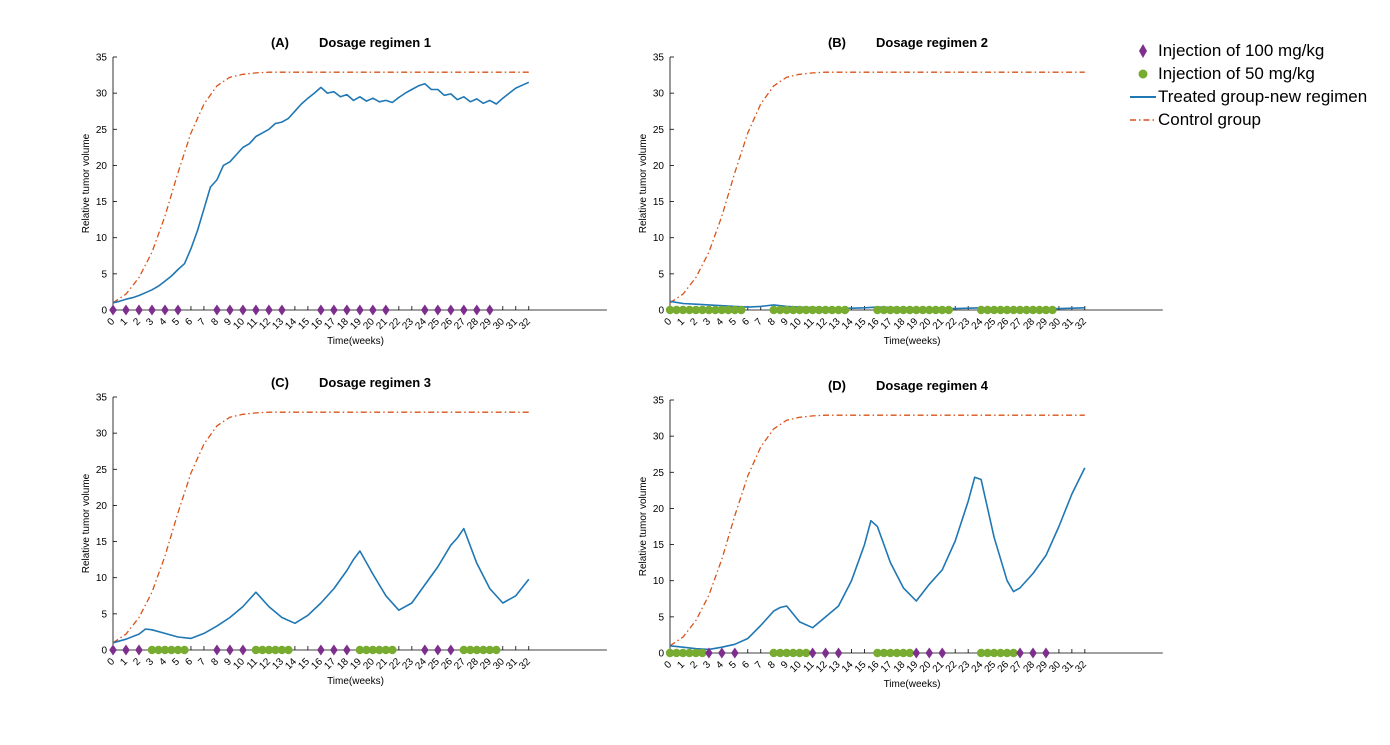  What do you see at coordinates (837, 42) in the screenshot?
I see `panel-letter: (B)` at bounding box center [837, 42].